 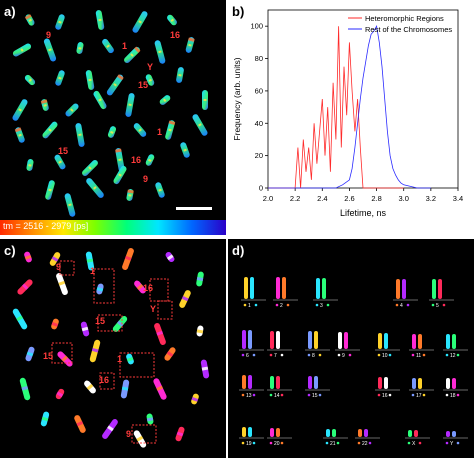 I want to click on chromosome-number: 5, so click(x=437, y=306).